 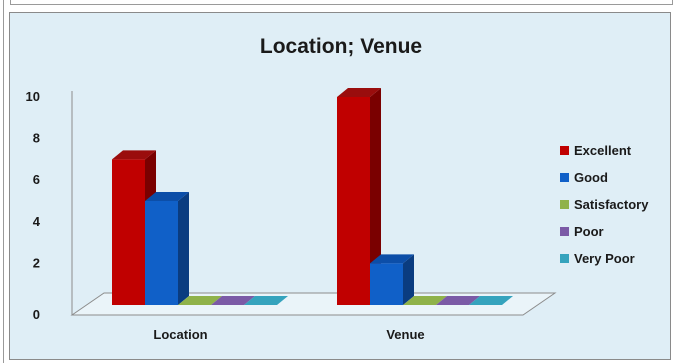 What do you see at coordinates (341, 46) in the screenshot?
I see `chart-title: Location; Venue` at bounding box center [341, 46].